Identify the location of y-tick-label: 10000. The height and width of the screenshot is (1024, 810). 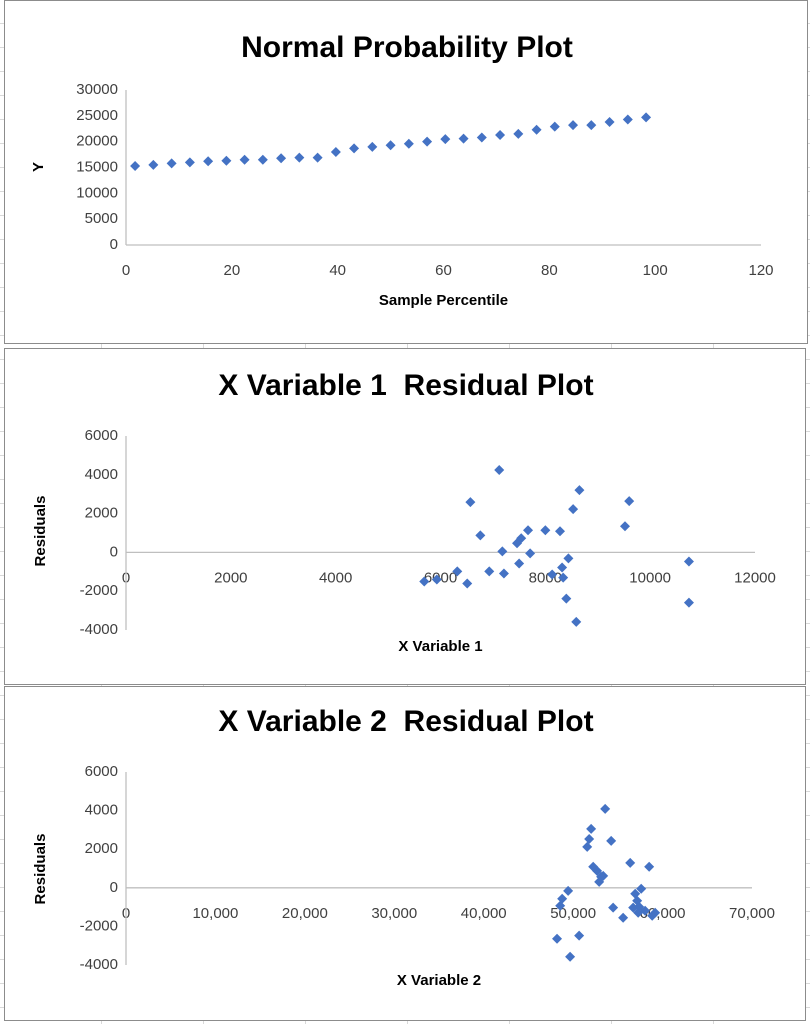
(97, 192).